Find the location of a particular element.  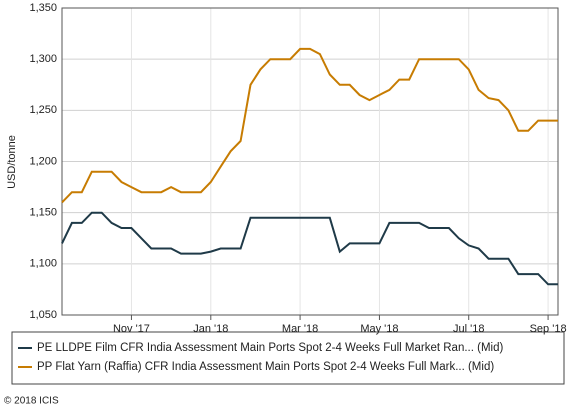

y-tick-label: 1,150 is located at coordinates (43, 213).